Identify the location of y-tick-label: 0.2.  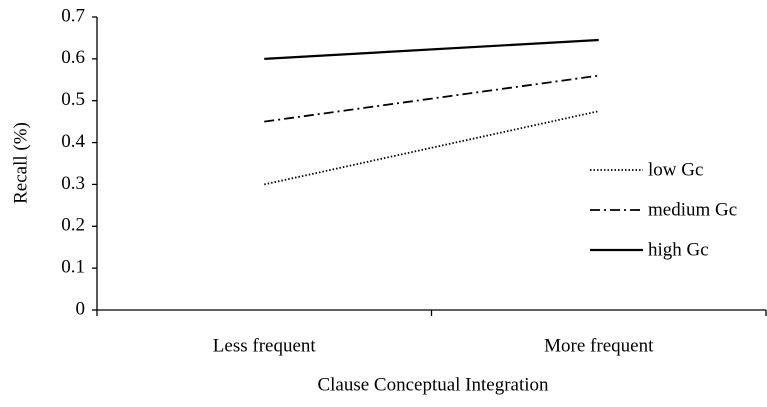
(73, 225).